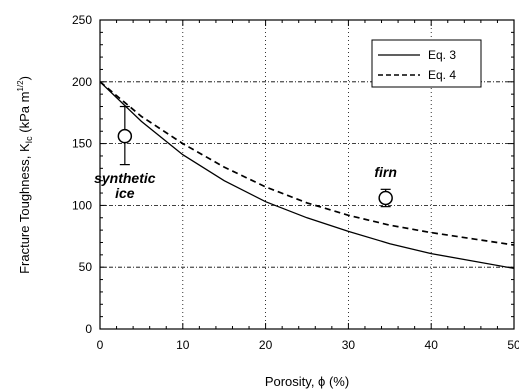 This screenshot has height=392, width=519. Describe the element at coordinates (442, 55) in the screenshot. I see `legend-label-eq3: Eq. 3` at that location.